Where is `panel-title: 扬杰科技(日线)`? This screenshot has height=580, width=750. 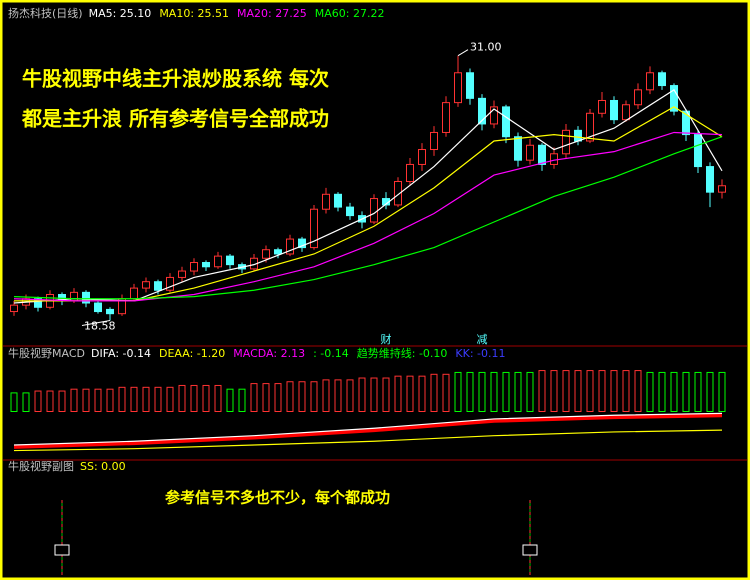
panel-title: 扬杰科技(日线) is located at coordinates (45, 13).